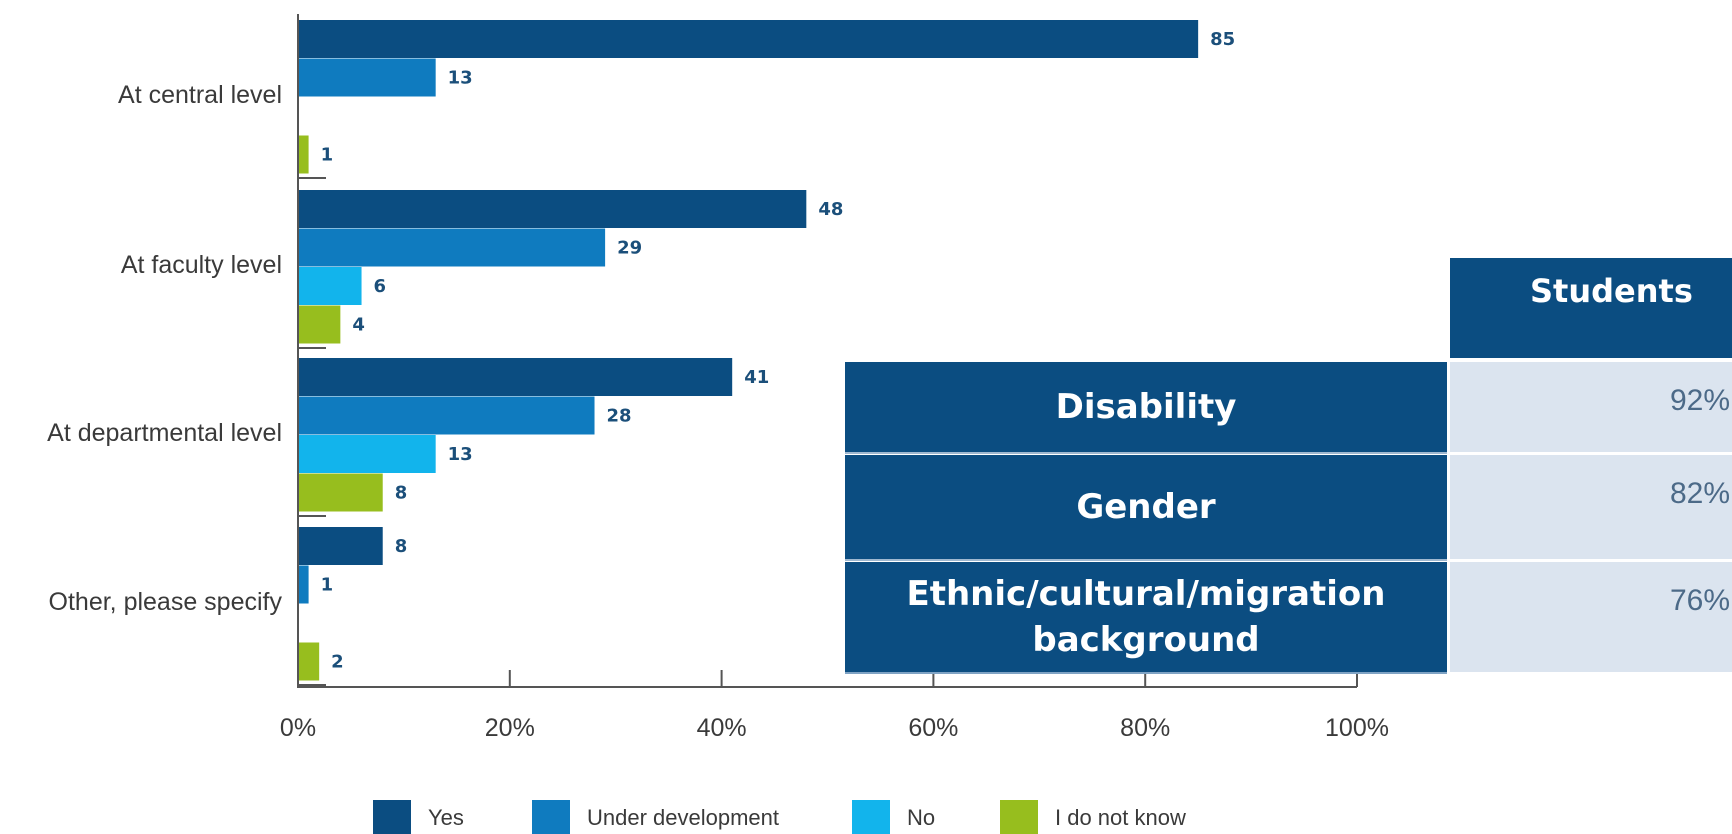 The height and width of the screenshot is (834, 1732). What do you see at coordinates (629, 248) in the screenshot?
I see `data-label: 29` at bounding box center [629, 248].